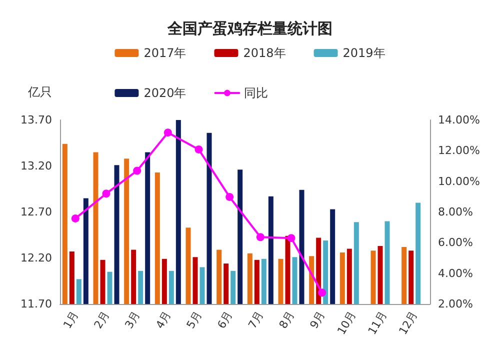  I want to click on x-tick-label: 11月, so click(378, 322).